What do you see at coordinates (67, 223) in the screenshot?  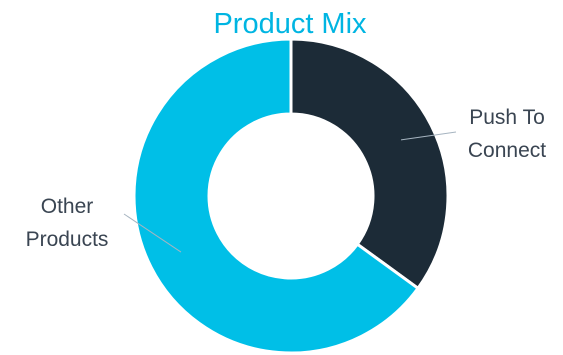 I see `slice-label: Other Products` at bounding box center [67, 223].